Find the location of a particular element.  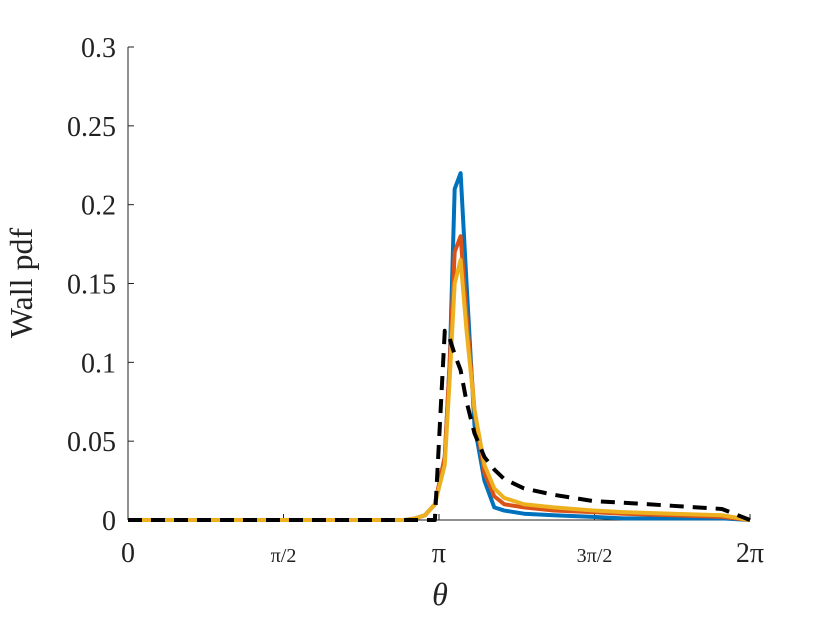

y-tick-label: 0.3 is located at coordinates (98, 48).